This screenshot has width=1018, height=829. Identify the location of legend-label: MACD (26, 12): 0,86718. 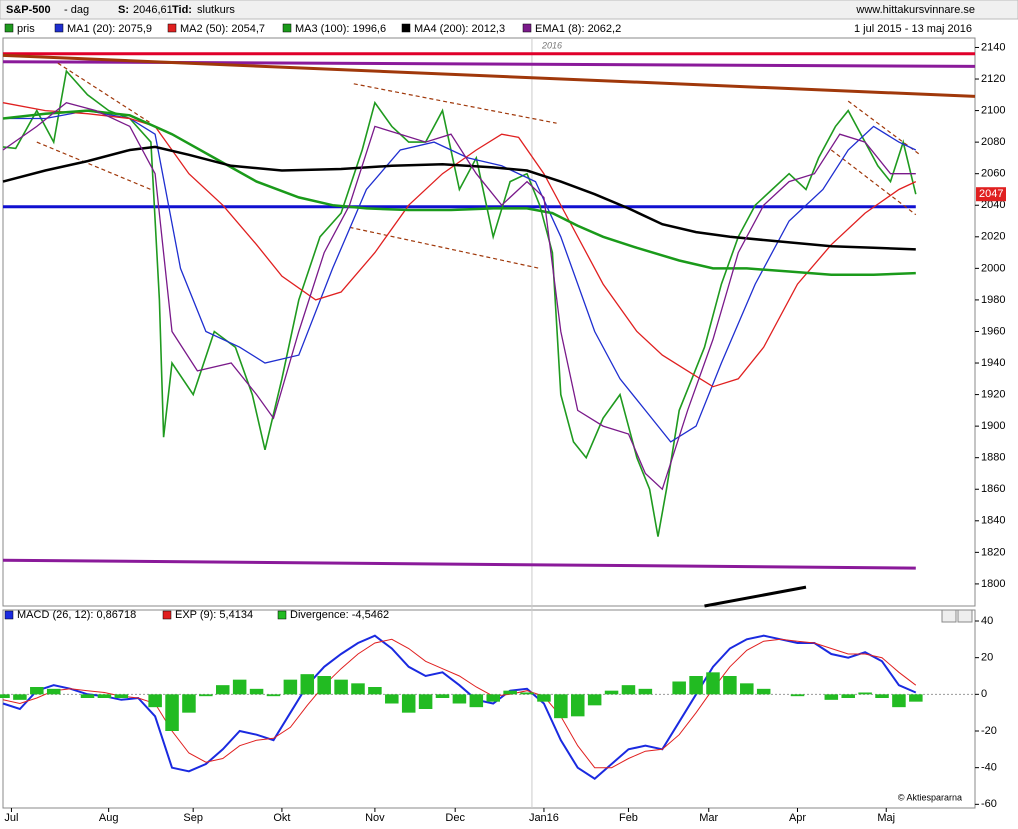
(76, 615).